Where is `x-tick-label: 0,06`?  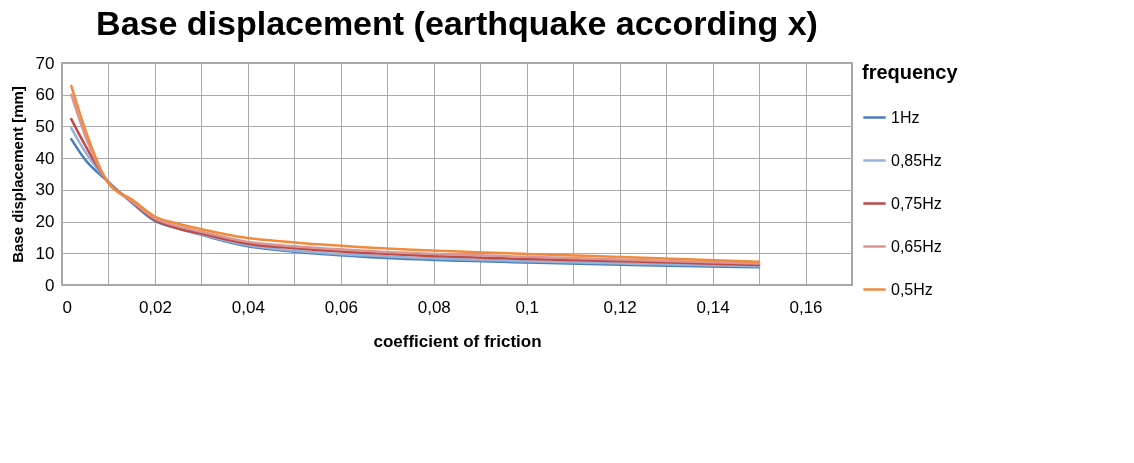
x-tick-label: 0,06 is located at coordinates (341, 307).